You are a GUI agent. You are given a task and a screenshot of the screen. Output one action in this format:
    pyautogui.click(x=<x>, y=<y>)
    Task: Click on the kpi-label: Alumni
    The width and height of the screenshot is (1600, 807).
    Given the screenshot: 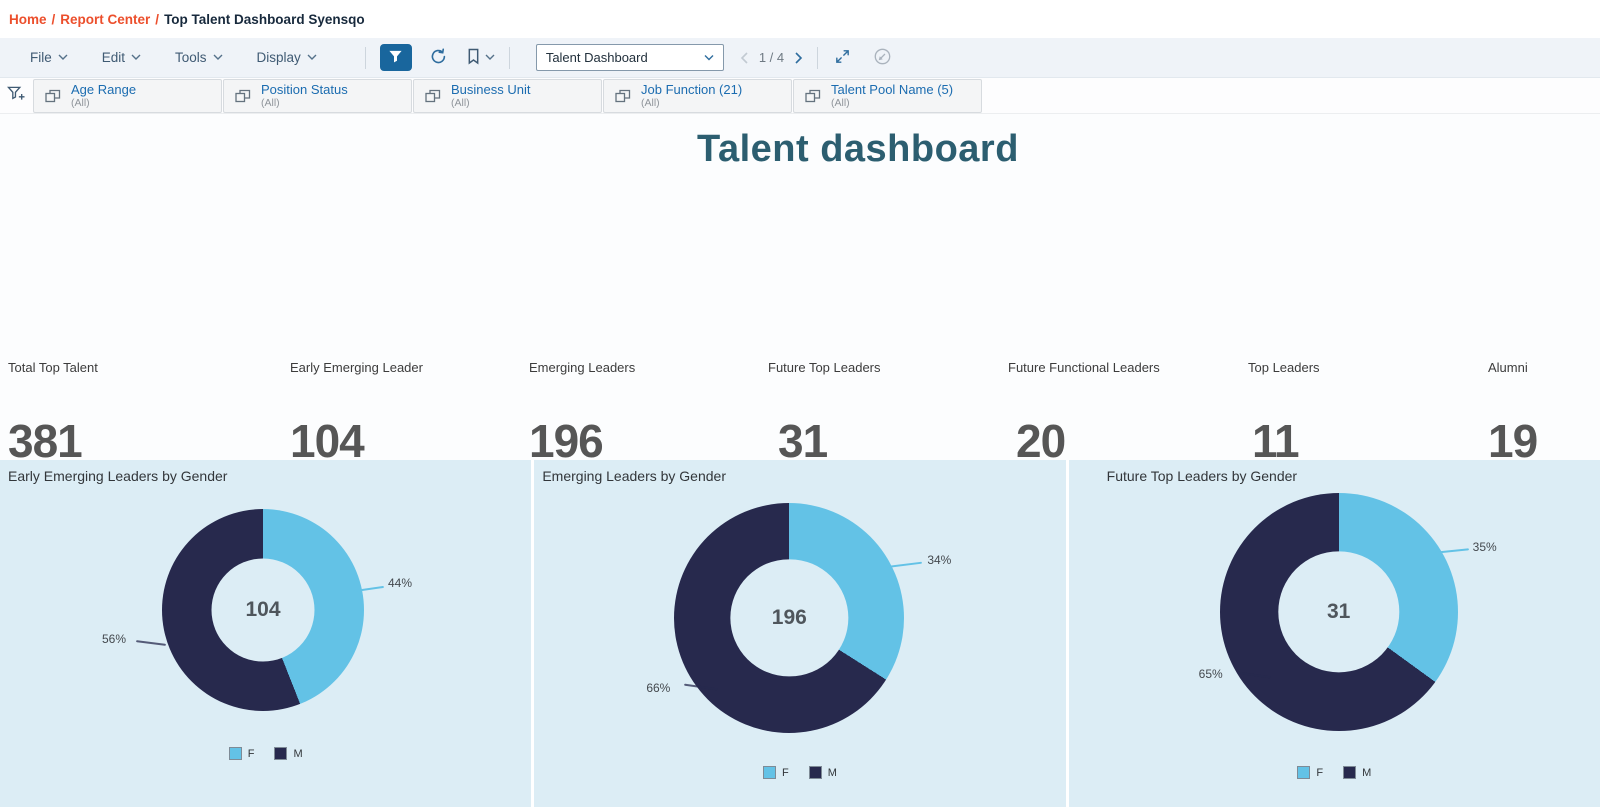 What is the action you would take?
    pyautogui.click(x=1508, y=367)
    